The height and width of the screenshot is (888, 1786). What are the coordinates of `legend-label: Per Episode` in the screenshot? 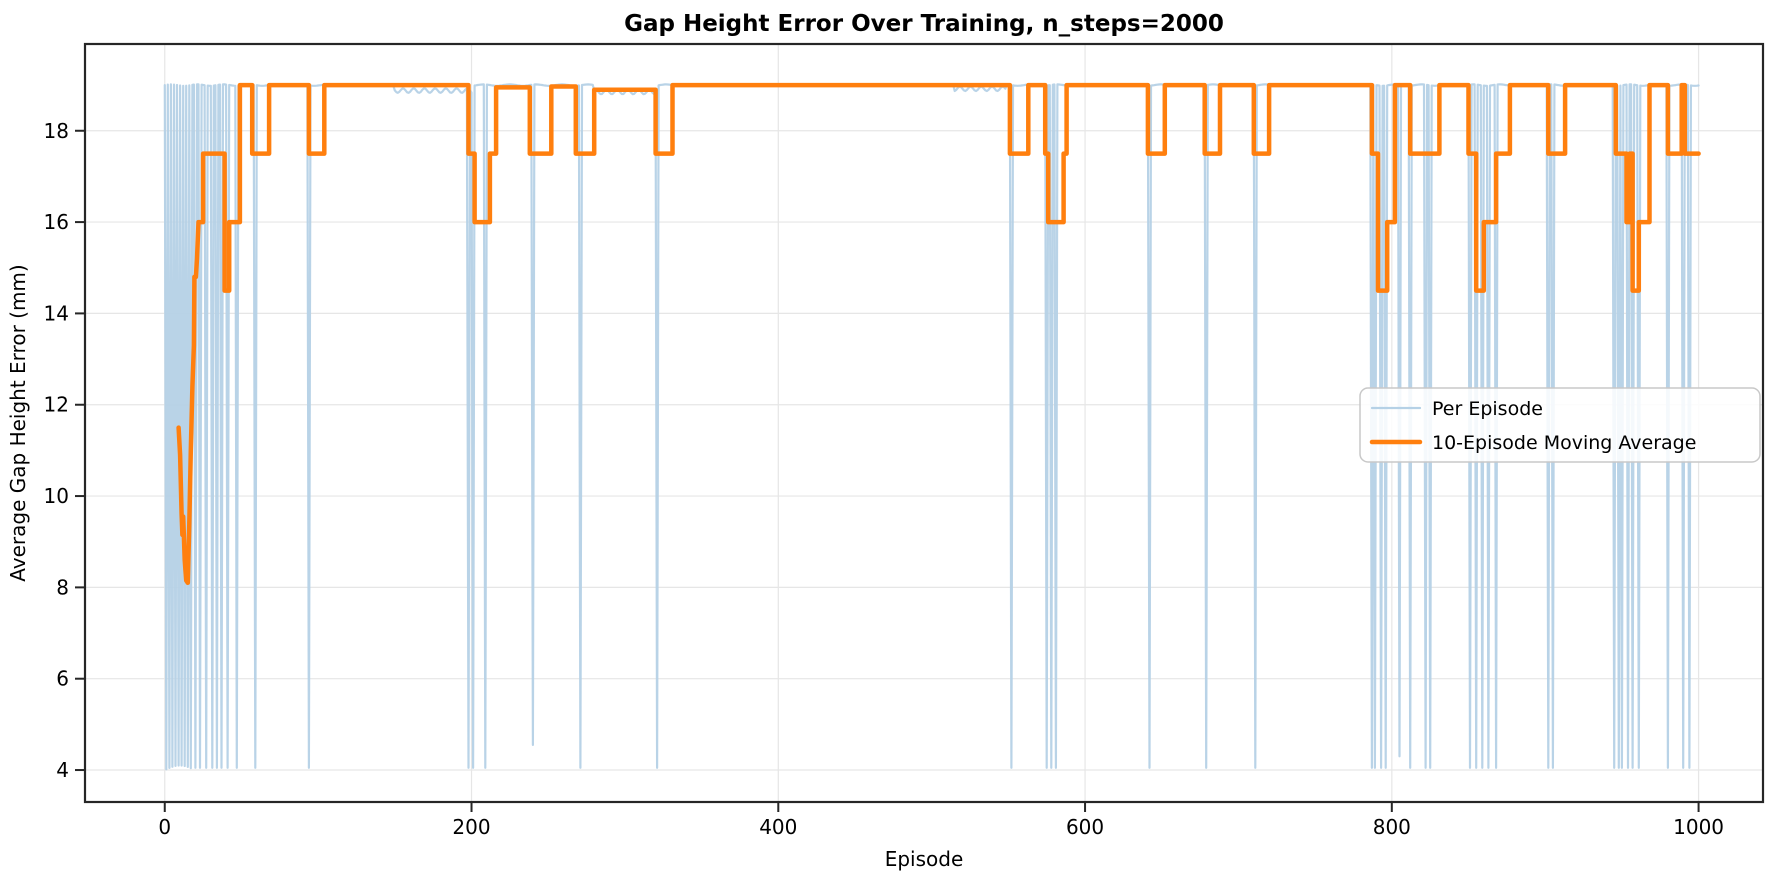 It's located at (1487, 409).